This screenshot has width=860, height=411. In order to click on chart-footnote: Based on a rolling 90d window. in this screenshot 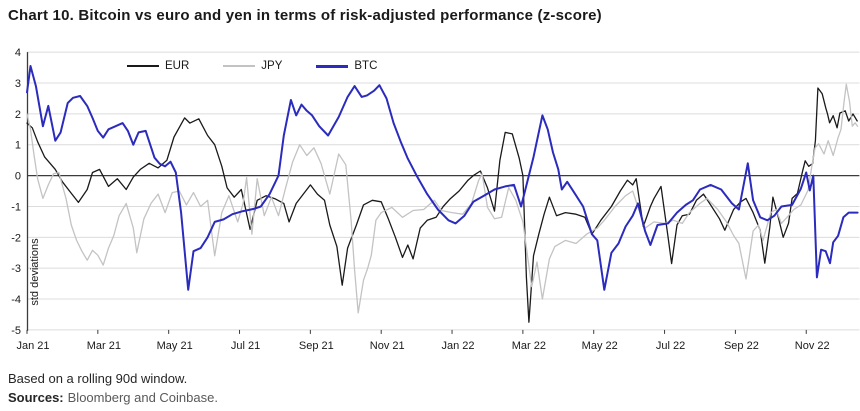, I will do `click(98, 378)`.